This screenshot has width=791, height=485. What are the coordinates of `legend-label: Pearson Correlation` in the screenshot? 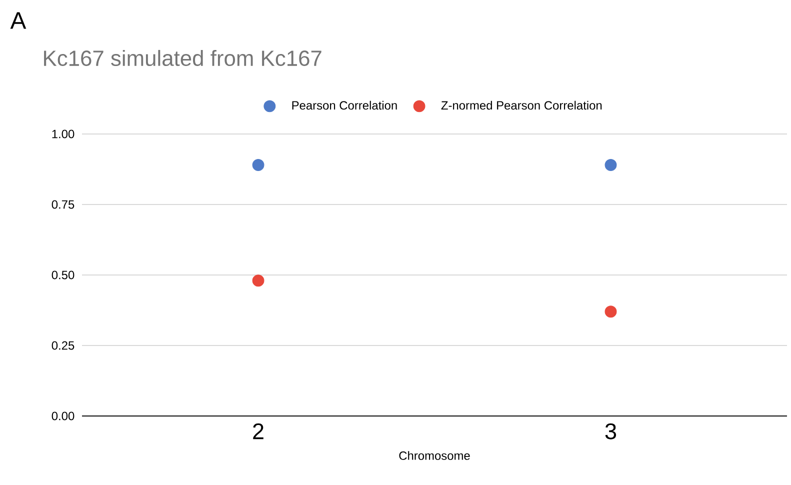 It's located at (344, 105).